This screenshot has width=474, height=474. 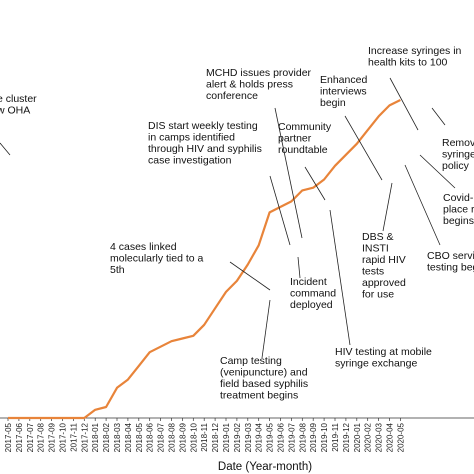 What do you see at coordinates (264, 373) in the screenshot?
I see `annotation-line: (venipuncture) and` at bounding box center [264, 373].